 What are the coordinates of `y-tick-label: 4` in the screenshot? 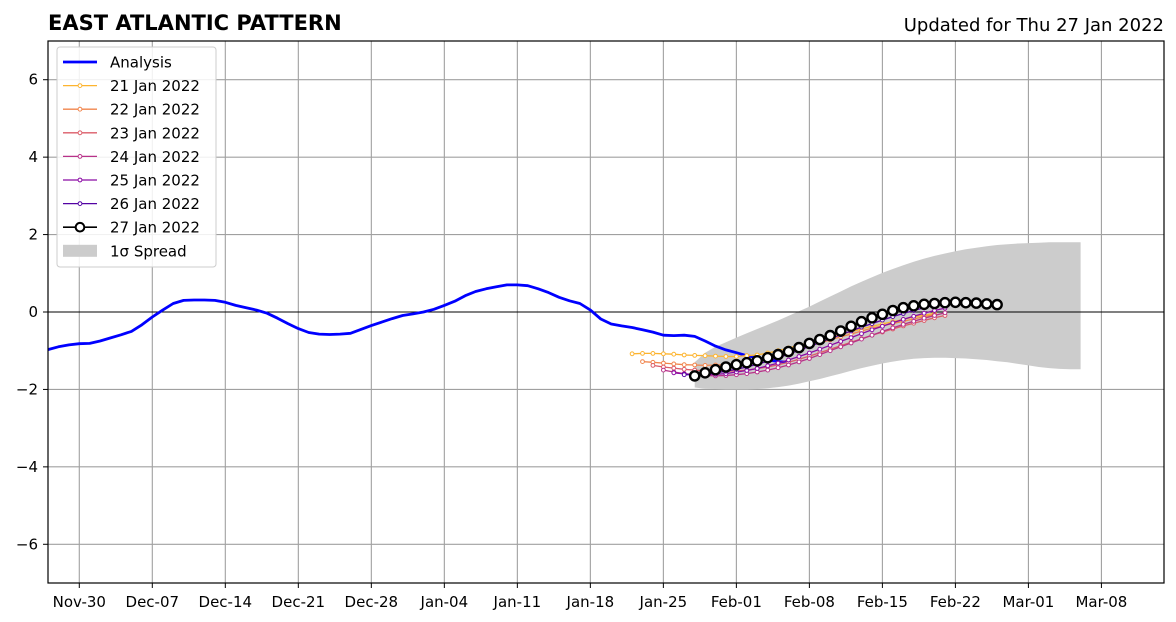 It's located at (33, 157).